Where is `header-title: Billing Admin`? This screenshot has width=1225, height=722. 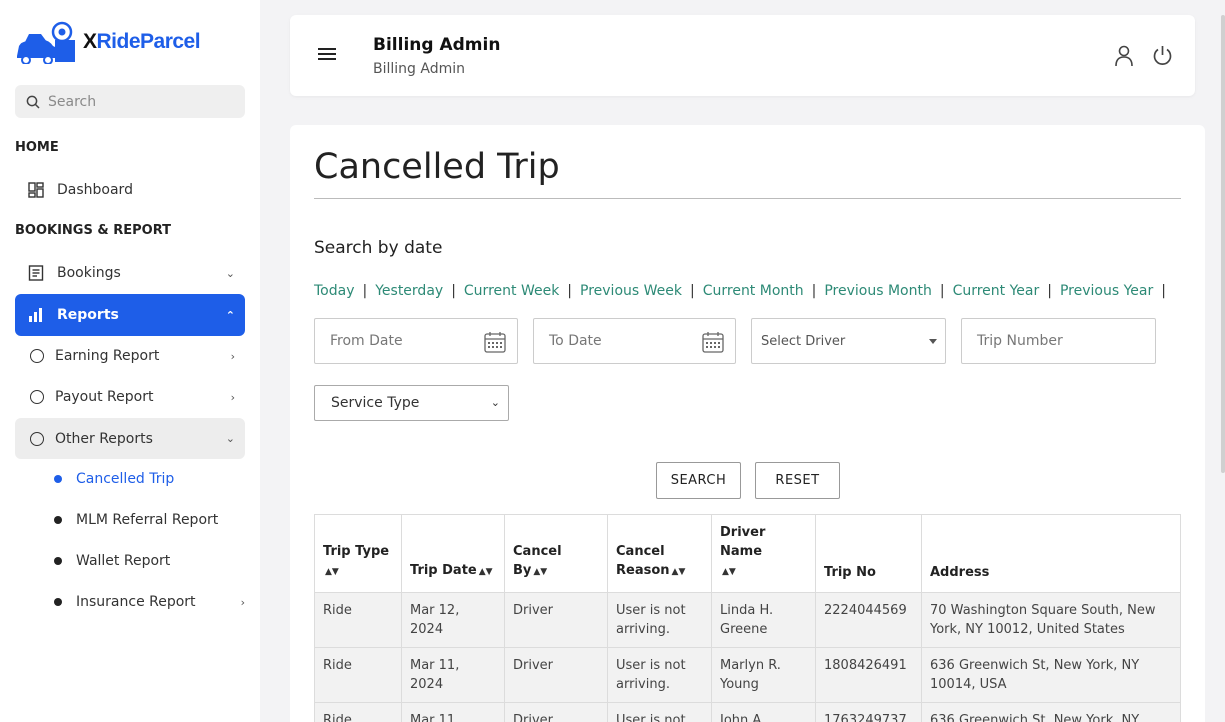 header-title: Billing Admin is located at coordinates (437, 45).